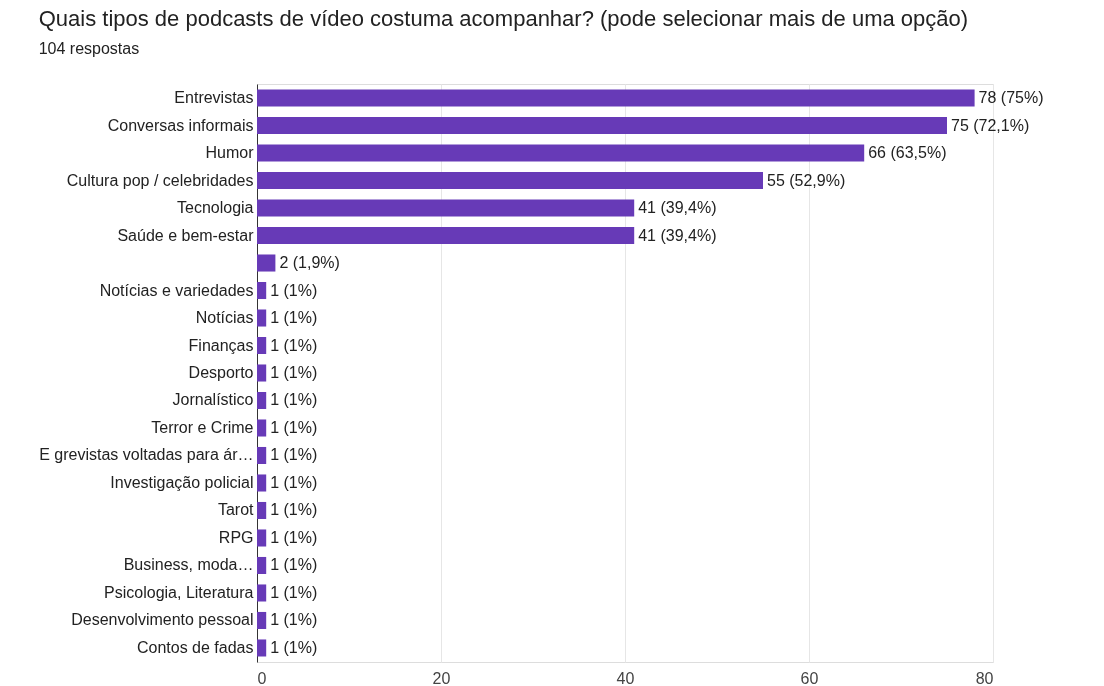 The height and width of the screenshot is (686, 1104). I want to click on y-tick-label: Jornalístico, so click(213, 400).